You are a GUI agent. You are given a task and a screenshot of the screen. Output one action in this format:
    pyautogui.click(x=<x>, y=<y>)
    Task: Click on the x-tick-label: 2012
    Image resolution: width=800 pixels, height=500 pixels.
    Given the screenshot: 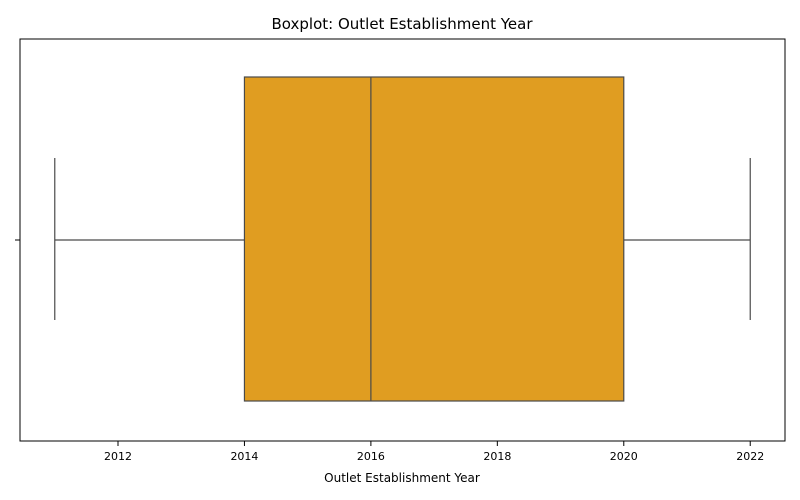 What is the action you would take?
    pyautogui.click(x=118, y=456)
    